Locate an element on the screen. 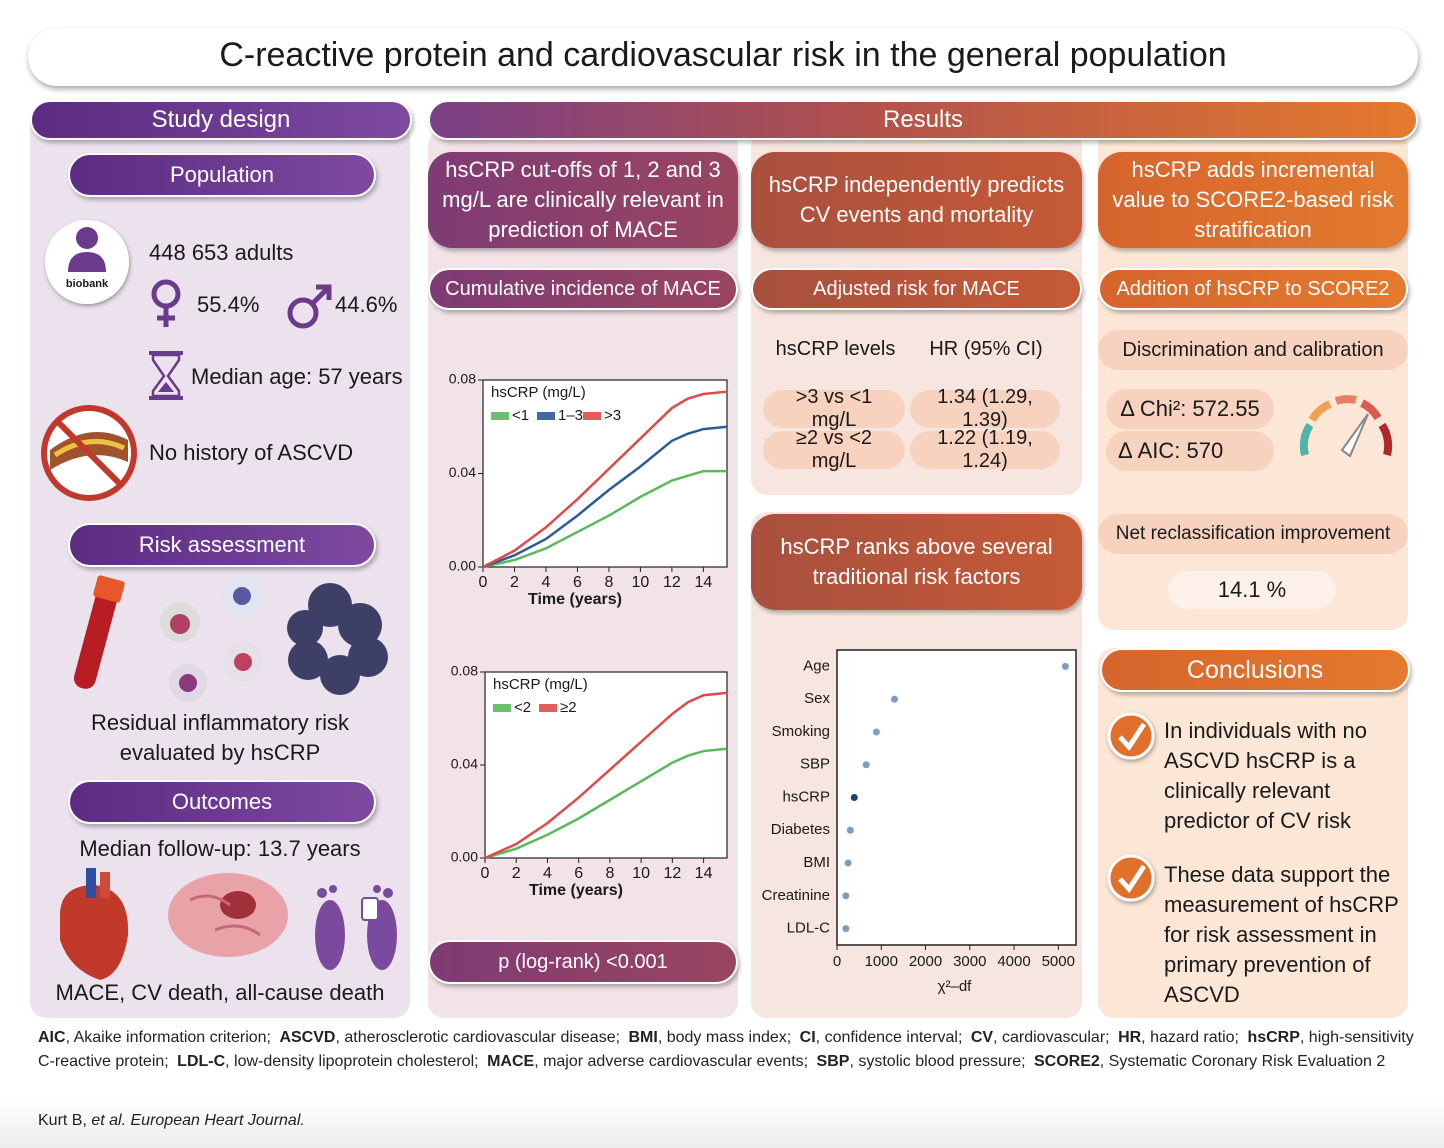  independent-subheader: Adjusted risk for MACE is located at coordinates (916, 289).